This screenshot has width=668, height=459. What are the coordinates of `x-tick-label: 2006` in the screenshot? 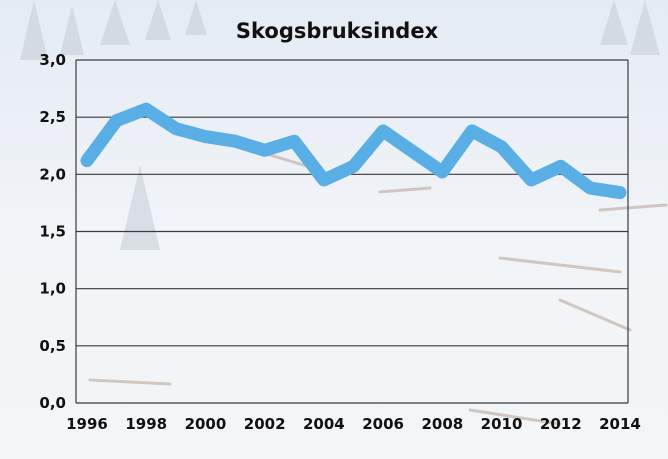 It's located at (383, 424).